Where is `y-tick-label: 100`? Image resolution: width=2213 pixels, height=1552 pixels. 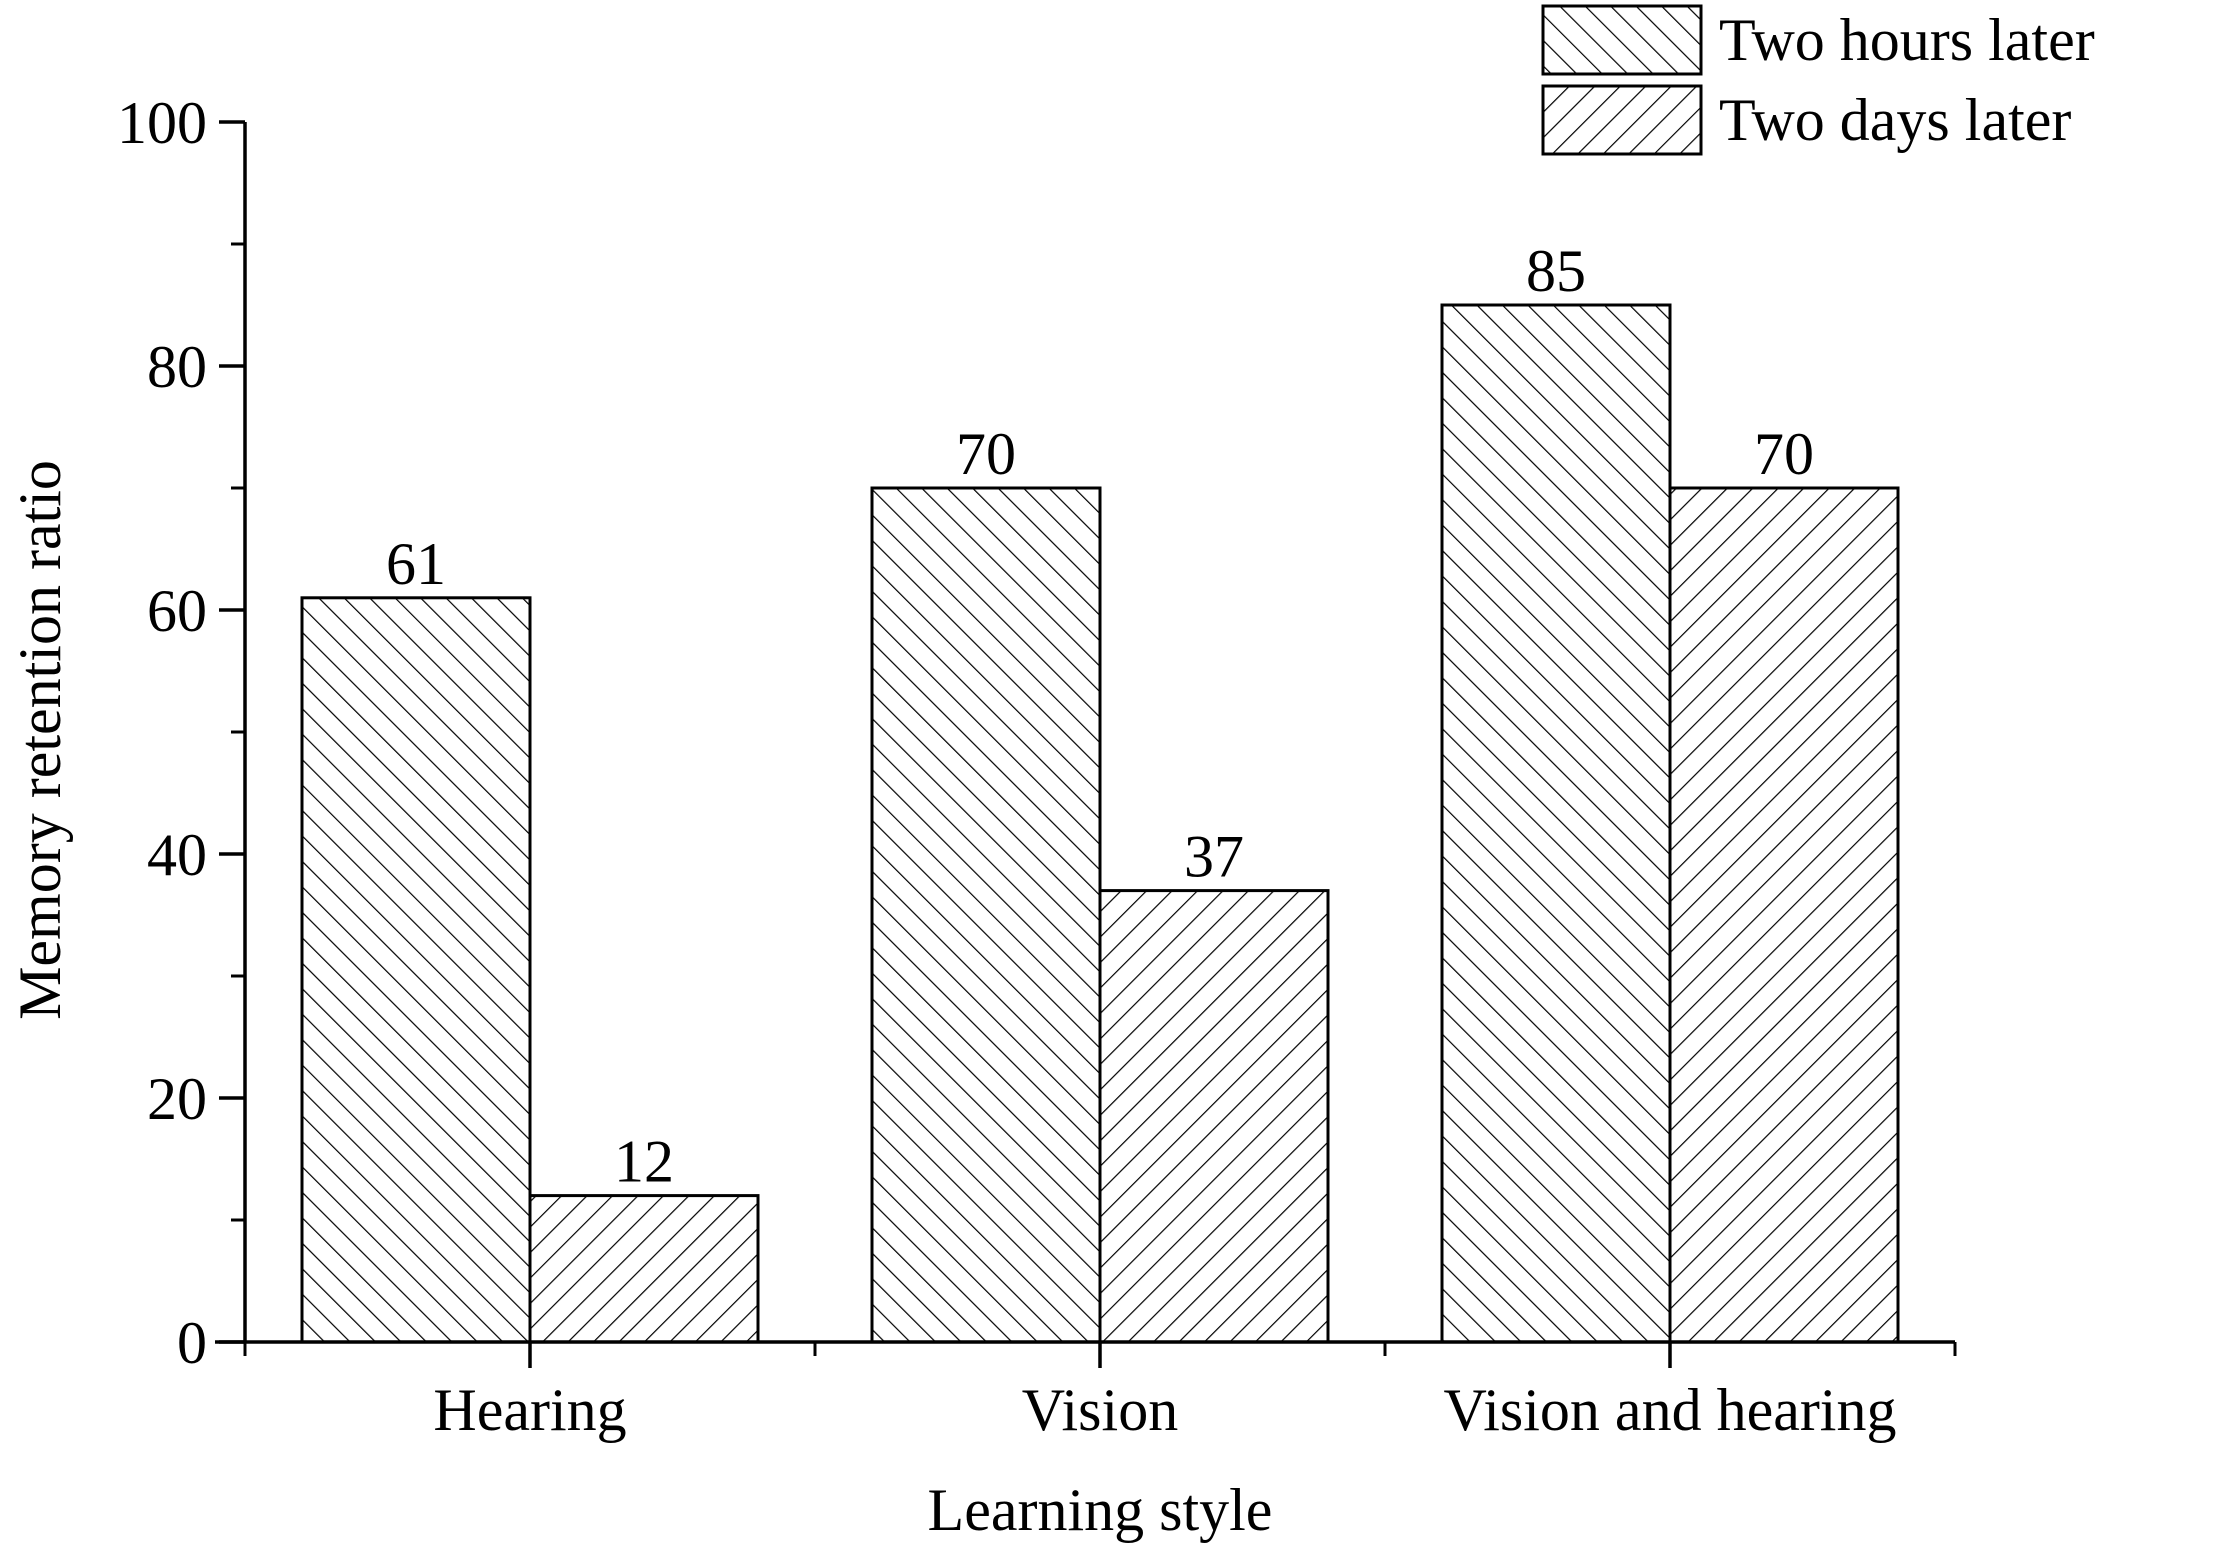
y-tick-label: 100 is located at coordinates (162, 123).